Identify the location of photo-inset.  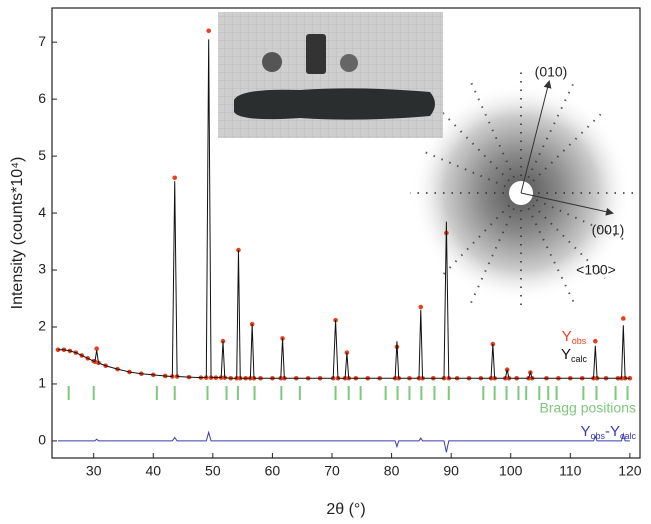
(330, 75).